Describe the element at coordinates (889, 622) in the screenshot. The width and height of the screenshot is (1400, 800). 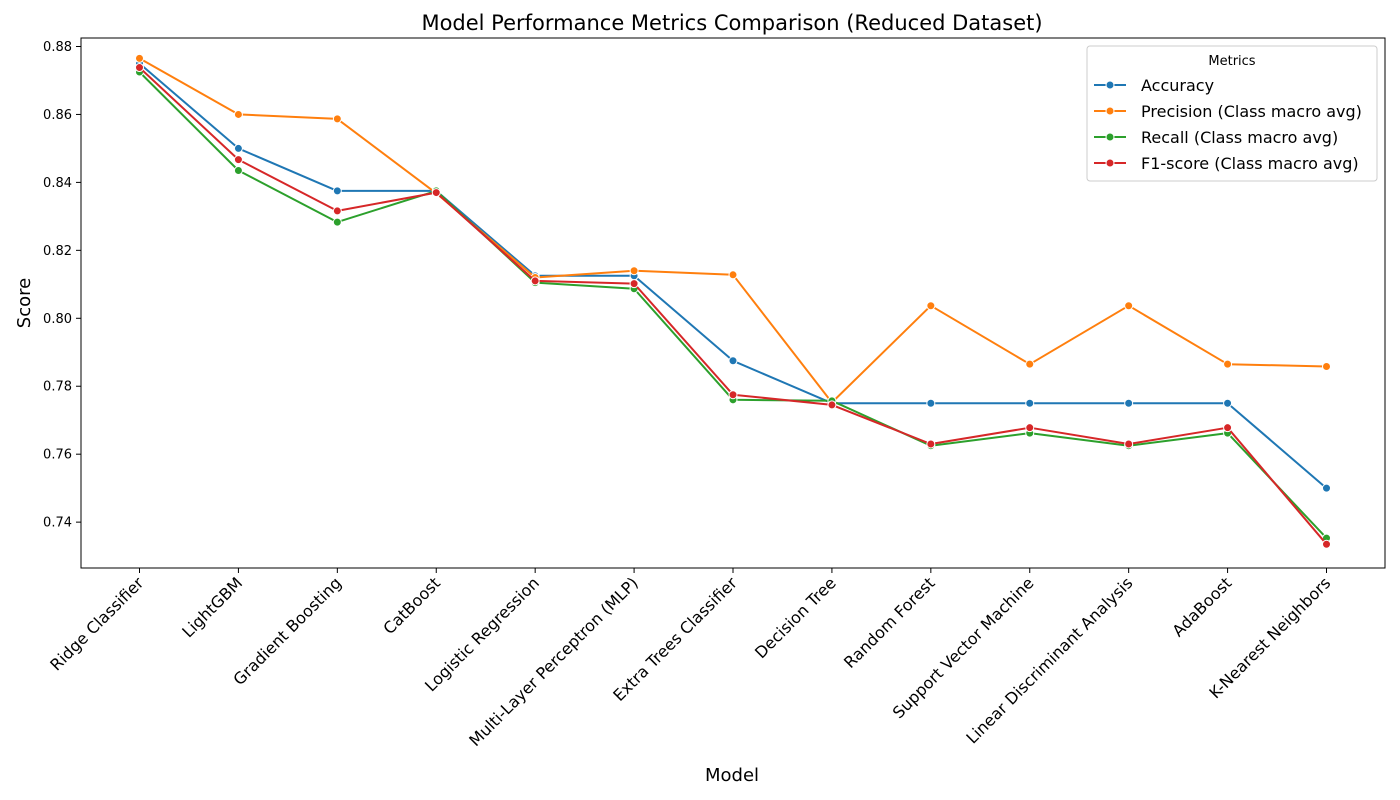
I see `x-tick-label: Random Forest` at that location.